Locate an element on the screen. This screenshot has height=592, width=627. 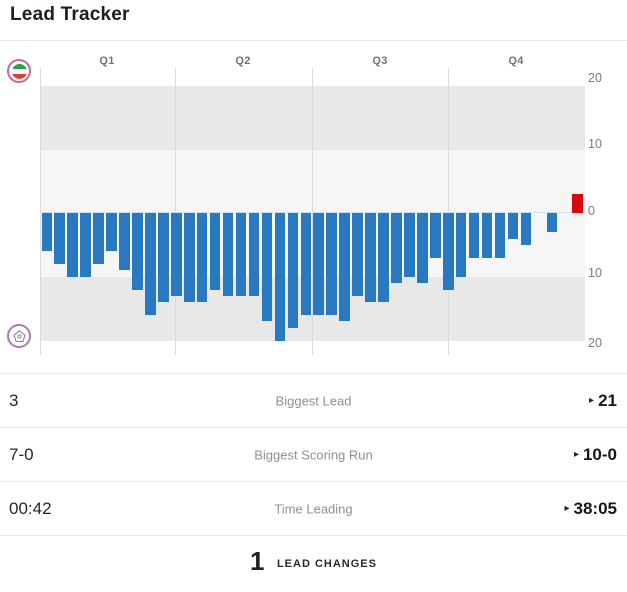
lead-bar-top-team is located at coordinates (578, 203).